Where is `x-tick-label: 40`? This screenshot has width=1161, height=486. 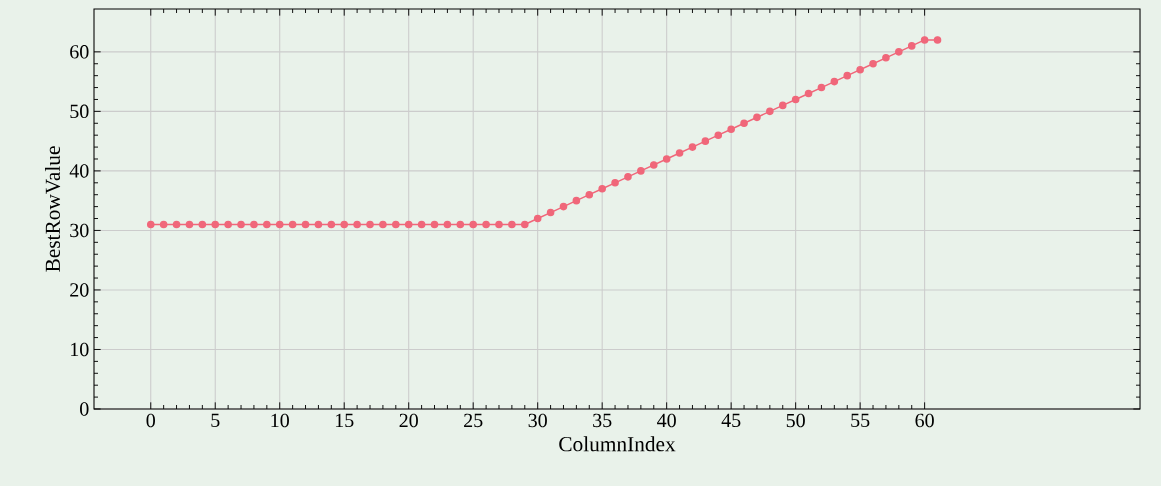
x-tick-label: 40 is located at coordinates (666, 420).